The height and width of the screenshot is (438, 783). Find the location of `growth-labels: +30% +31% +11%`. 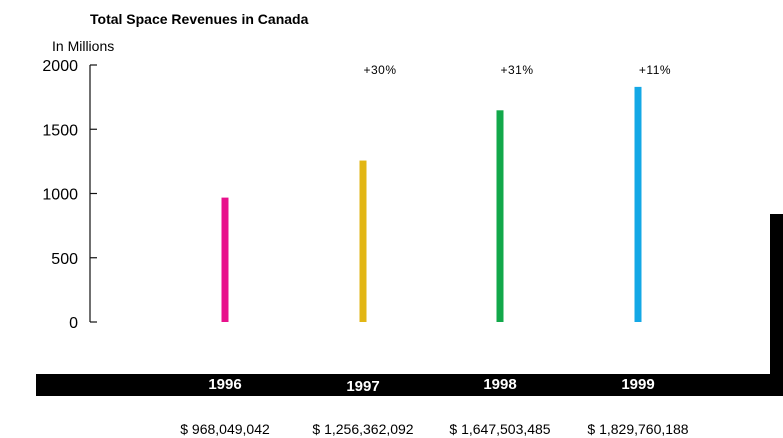

growth-labels: +30% +31% +11% is located at coordinates (517, 70).